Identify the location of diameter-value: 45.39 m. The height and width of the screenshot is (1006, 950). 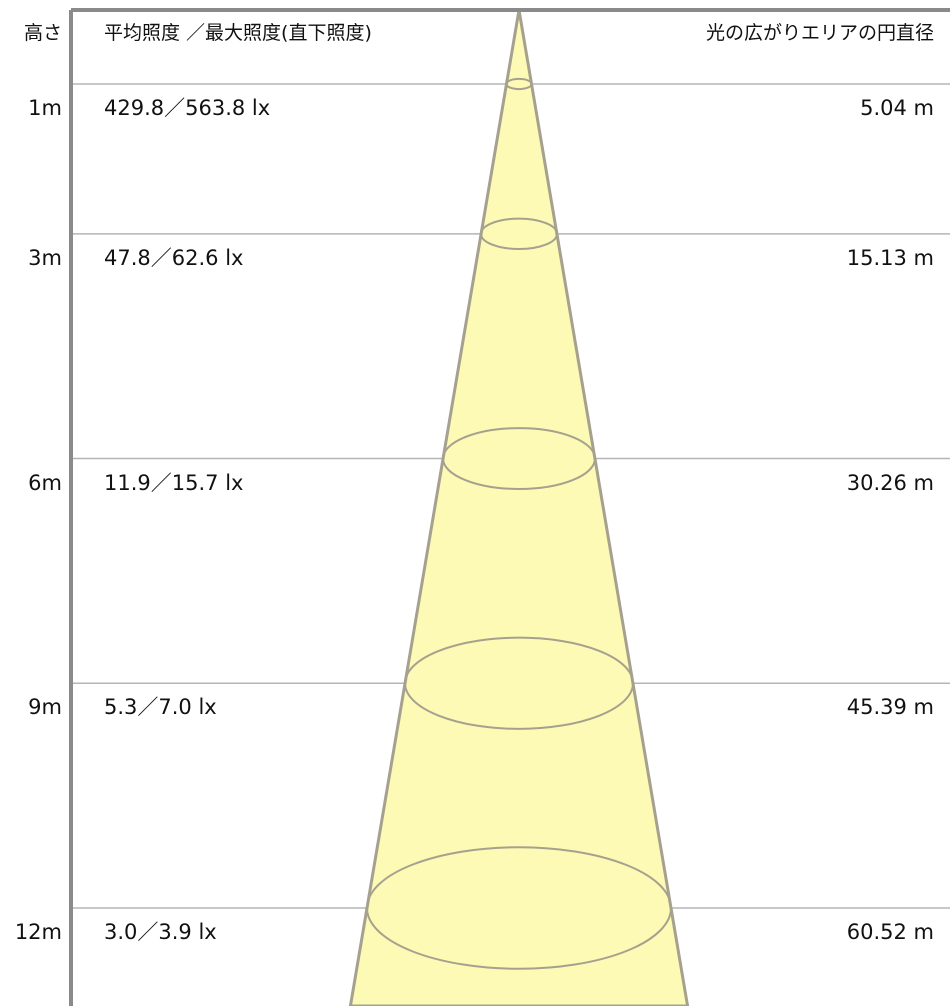
(890, 707).